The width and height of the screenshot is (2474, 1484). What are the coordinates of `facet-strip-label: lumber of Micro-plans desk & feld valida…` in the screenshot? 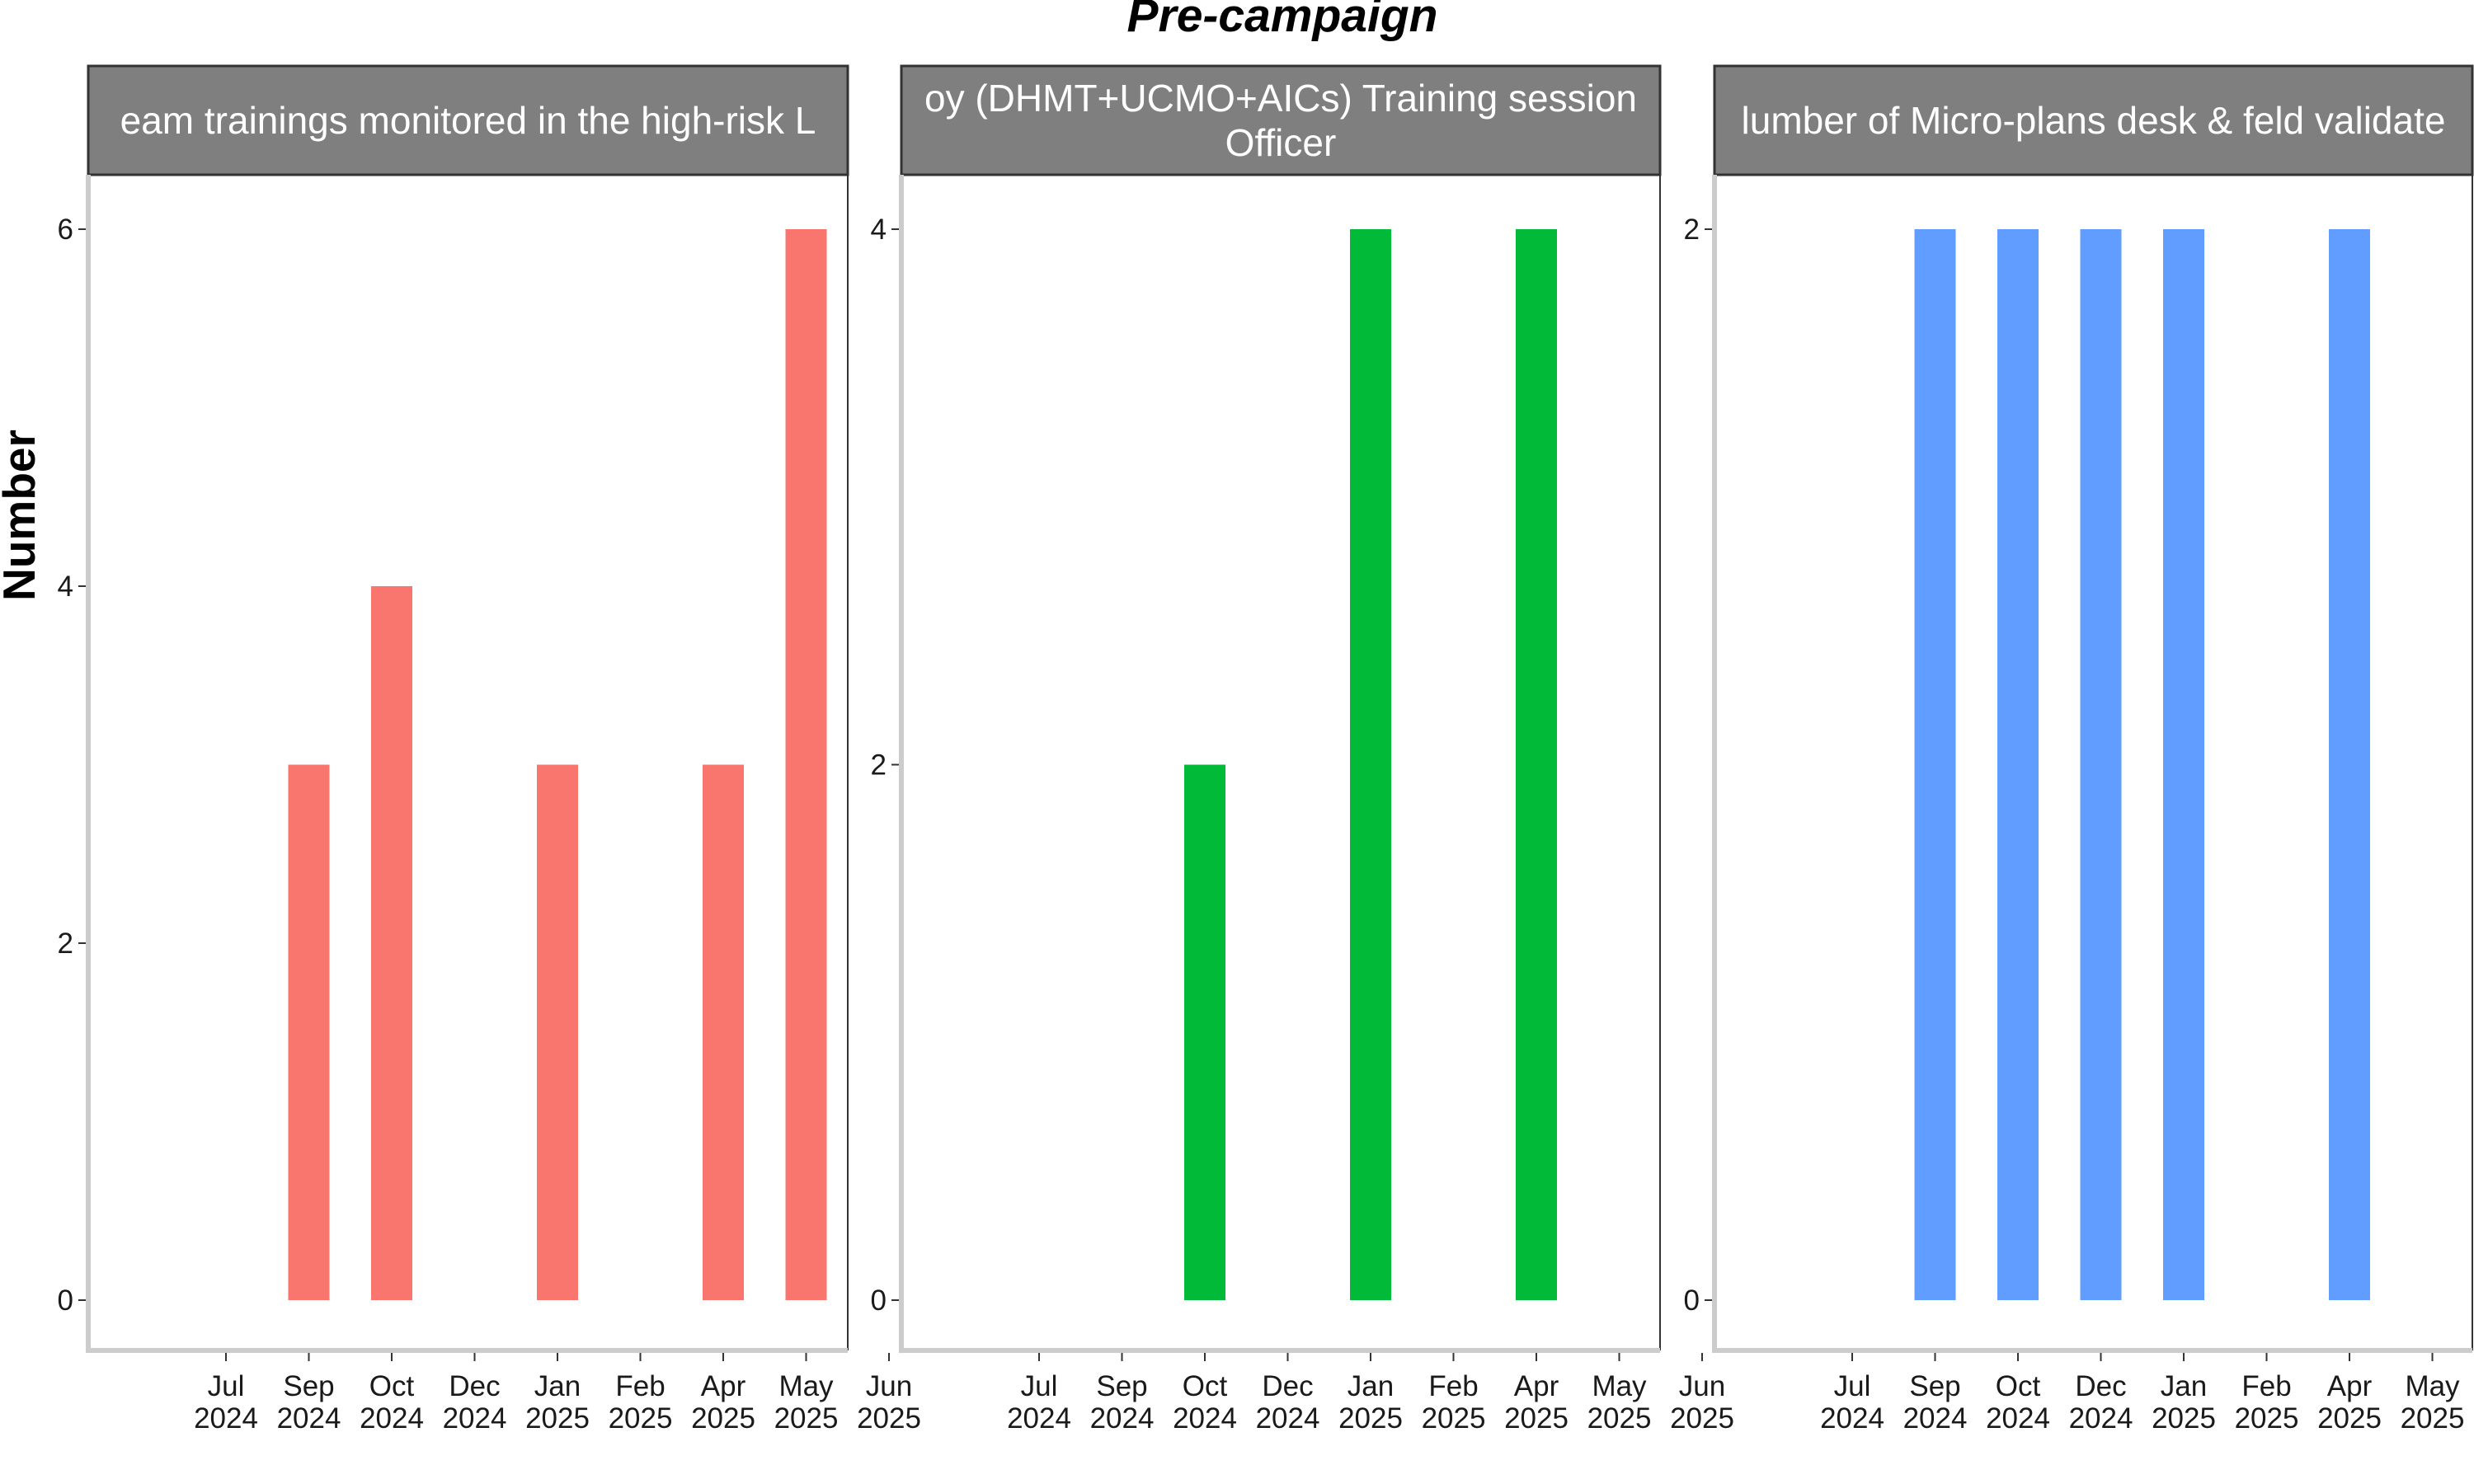 It's located at (2094, 120).